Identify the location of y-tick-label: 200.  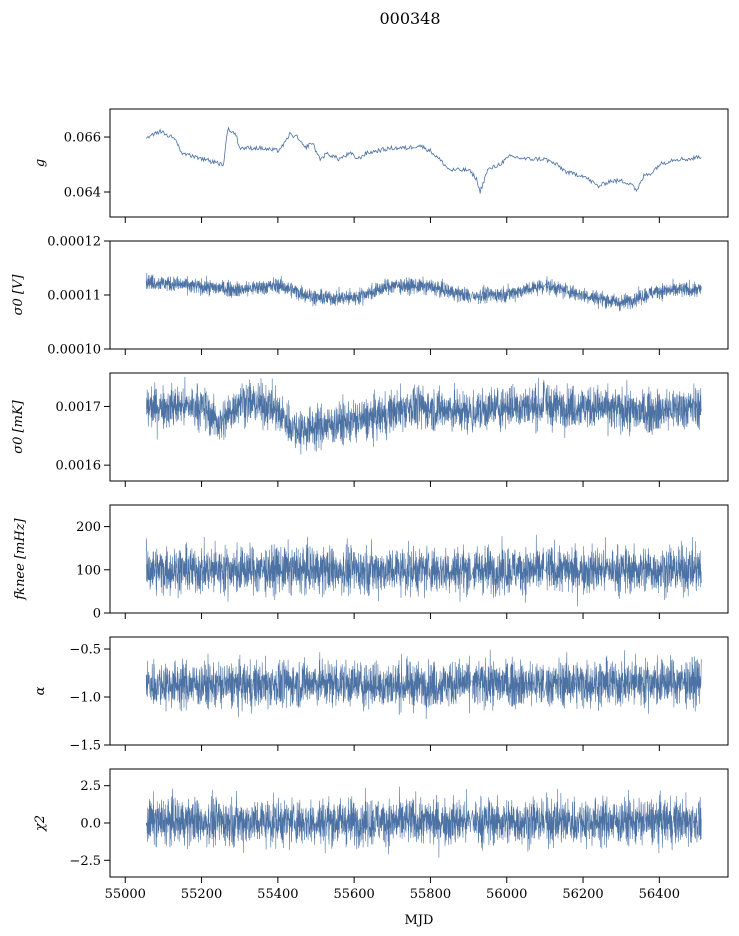
(88, 527).